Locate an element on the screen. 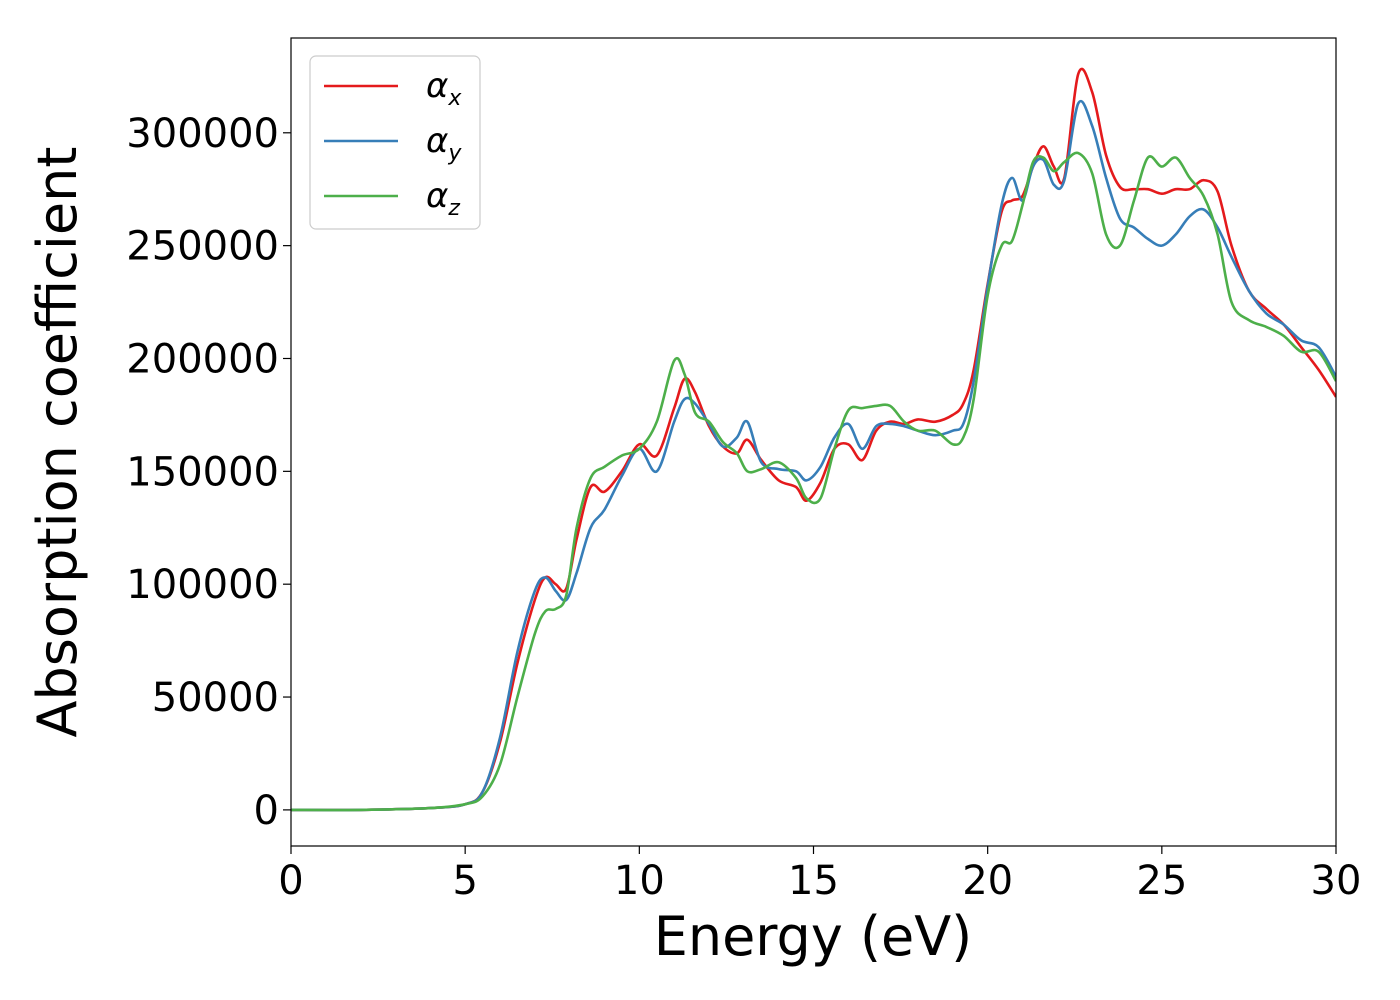 This screenshot has width=1400, height=1000. legend-subscript: z is located at coordinates (453, 208).